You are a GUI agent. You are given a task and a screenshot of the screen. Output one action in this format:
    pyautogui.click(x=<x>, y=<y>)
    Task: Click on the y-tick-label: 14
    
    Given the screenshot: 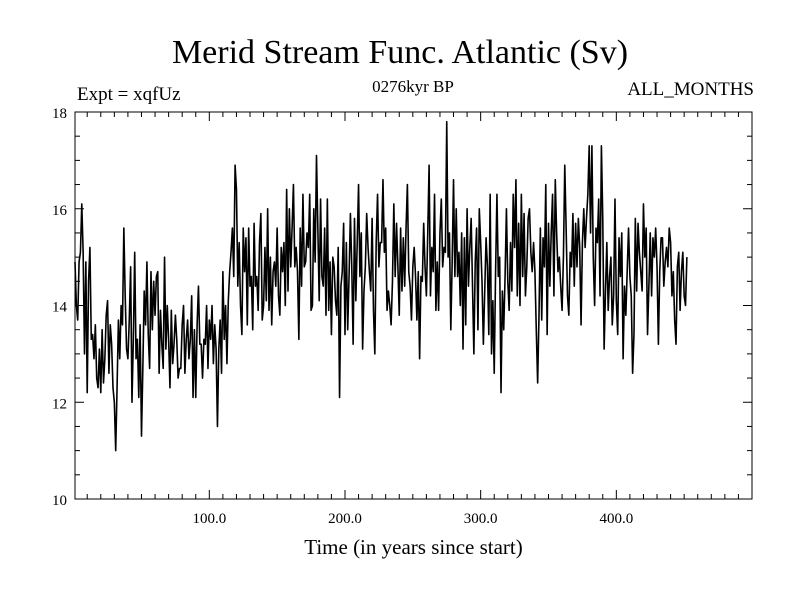 What is the action you would take?
    pyautogui.click(x=60, y=308)
    